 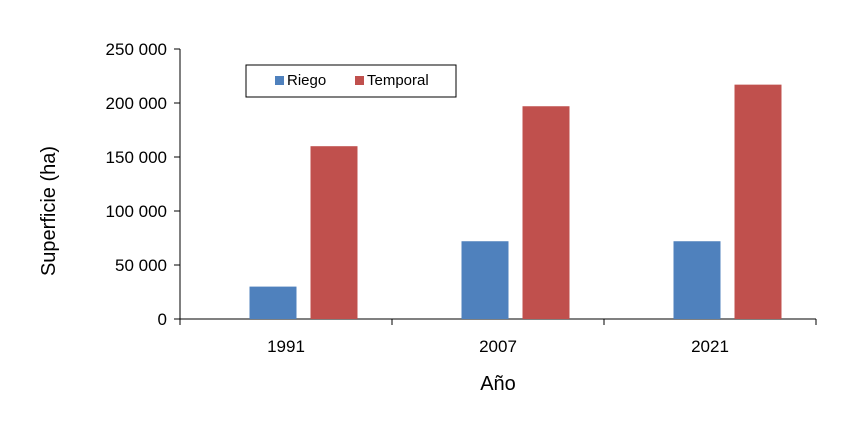 I want to click on y-tick-label: 100 000, so click(x=136, y=211).